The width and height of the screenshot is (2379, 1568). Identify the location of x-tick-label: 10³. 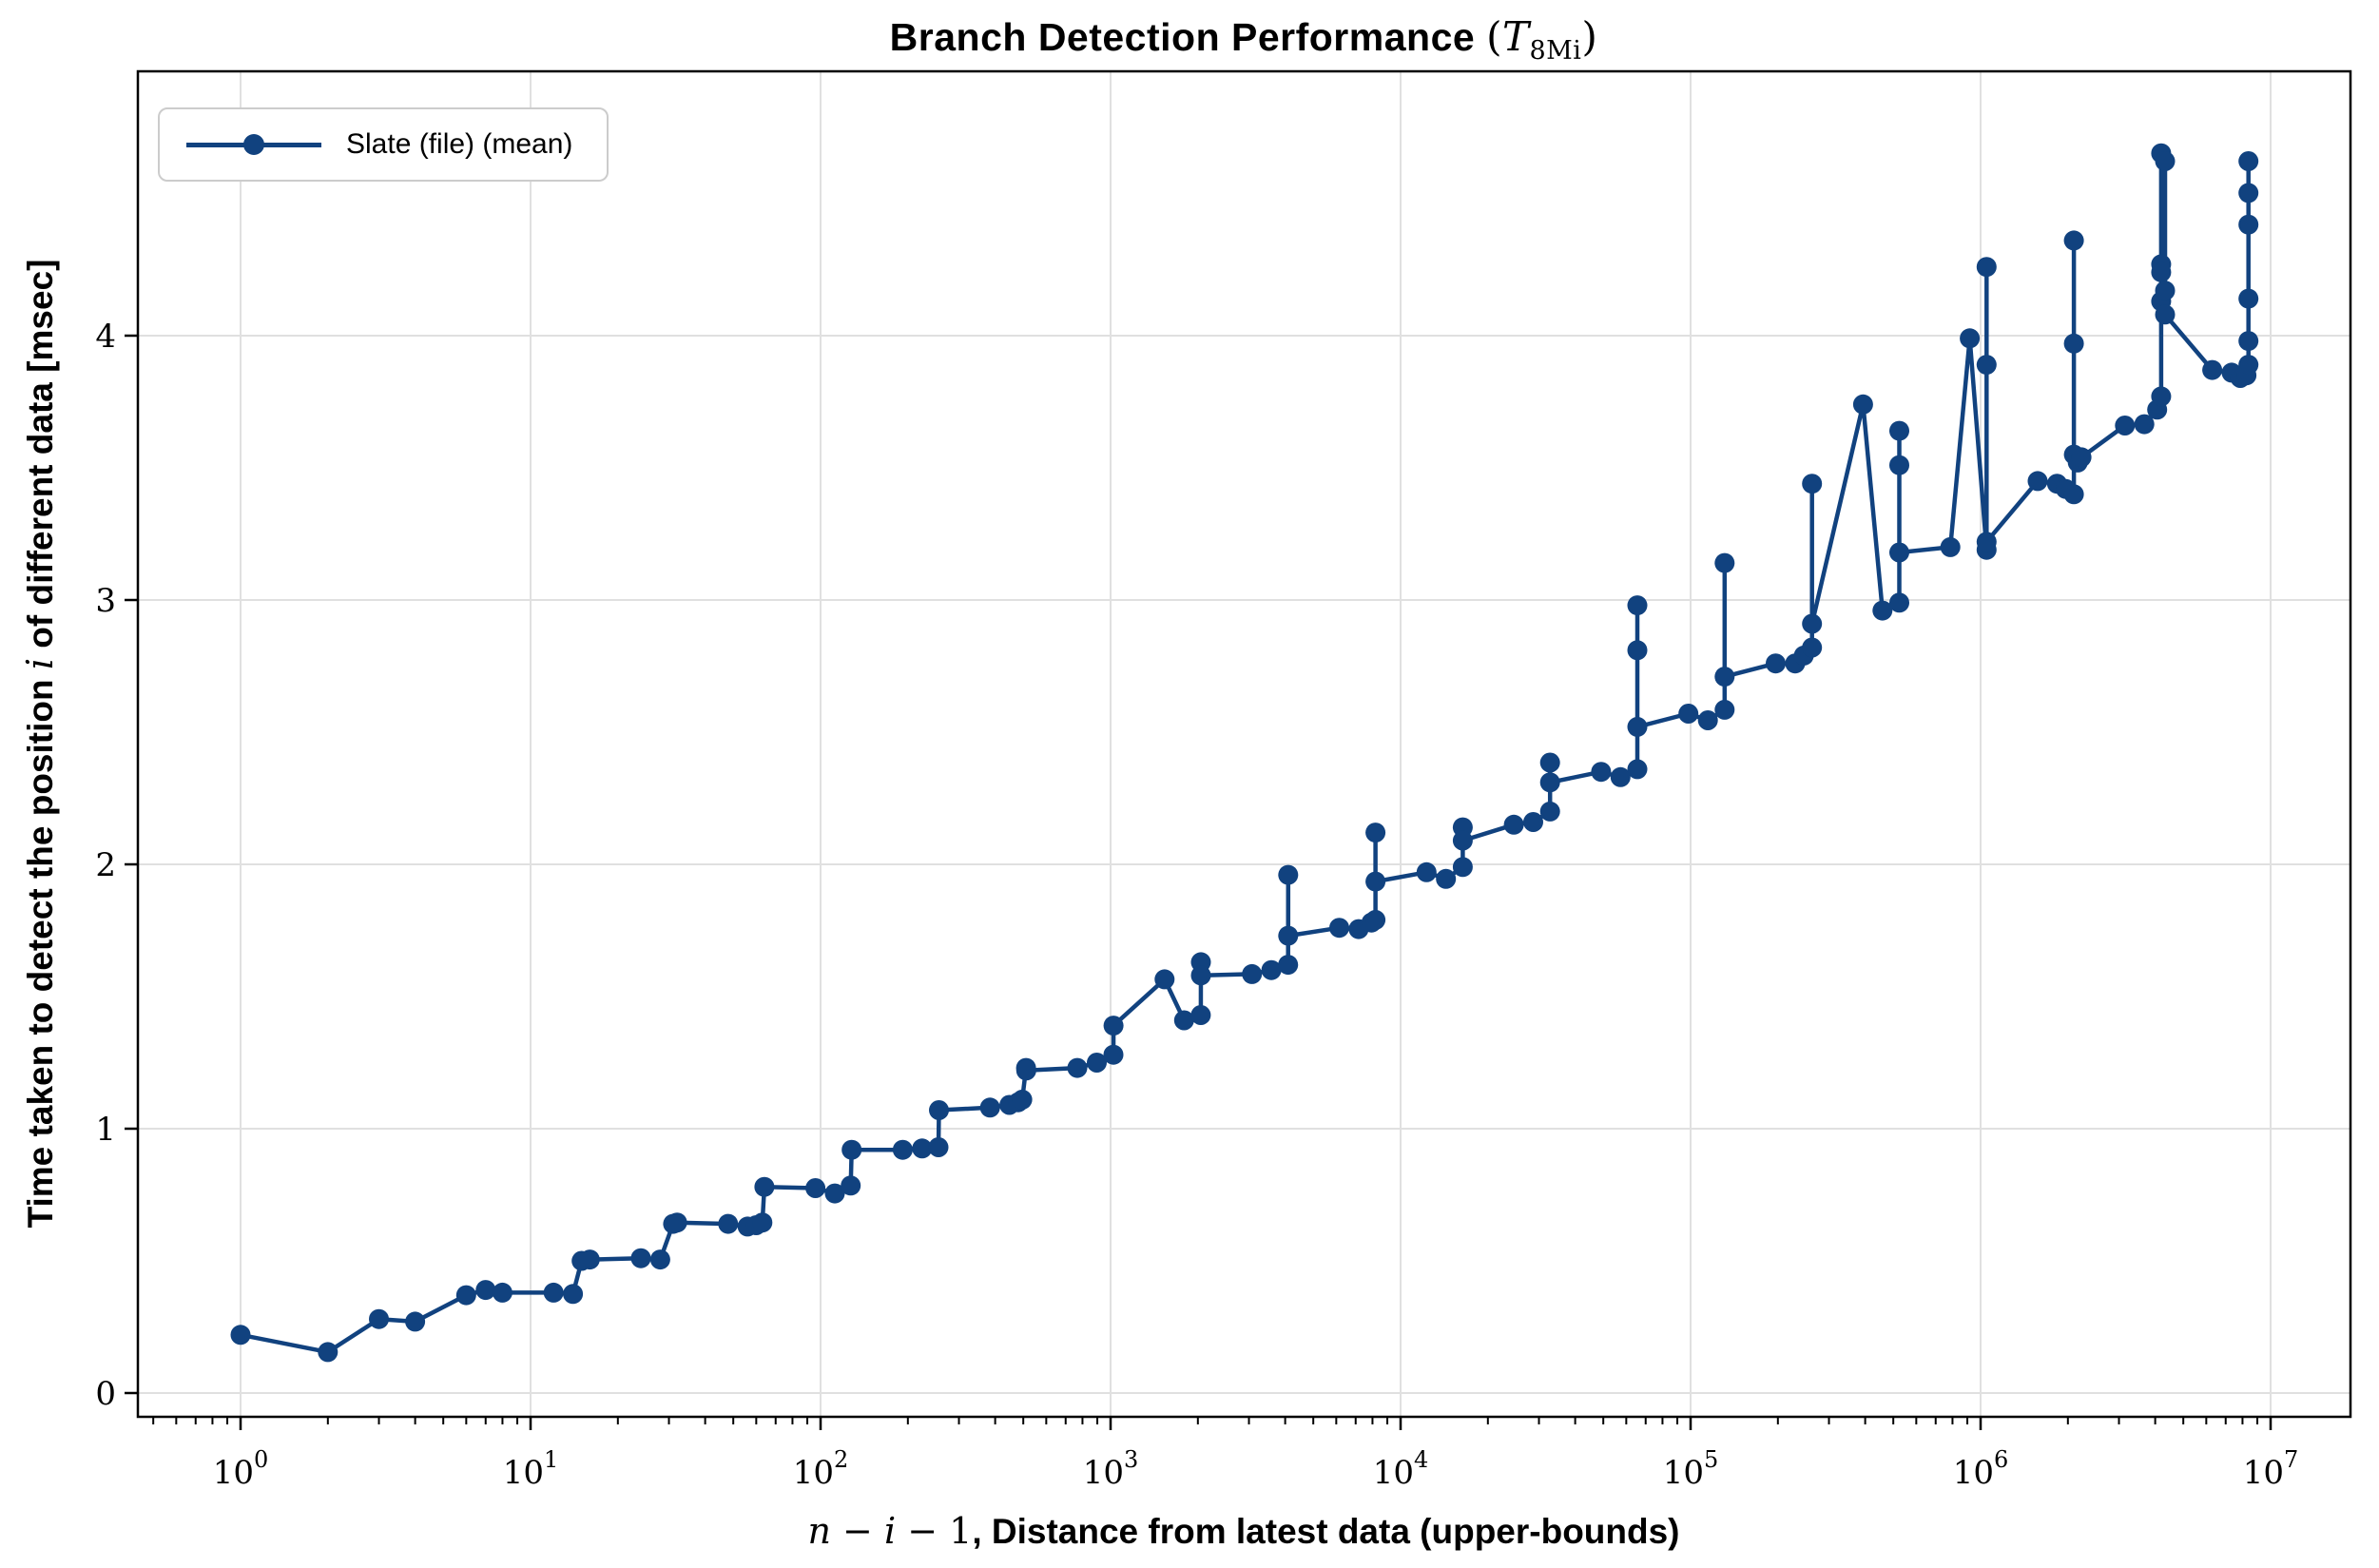
(1111, 1469).